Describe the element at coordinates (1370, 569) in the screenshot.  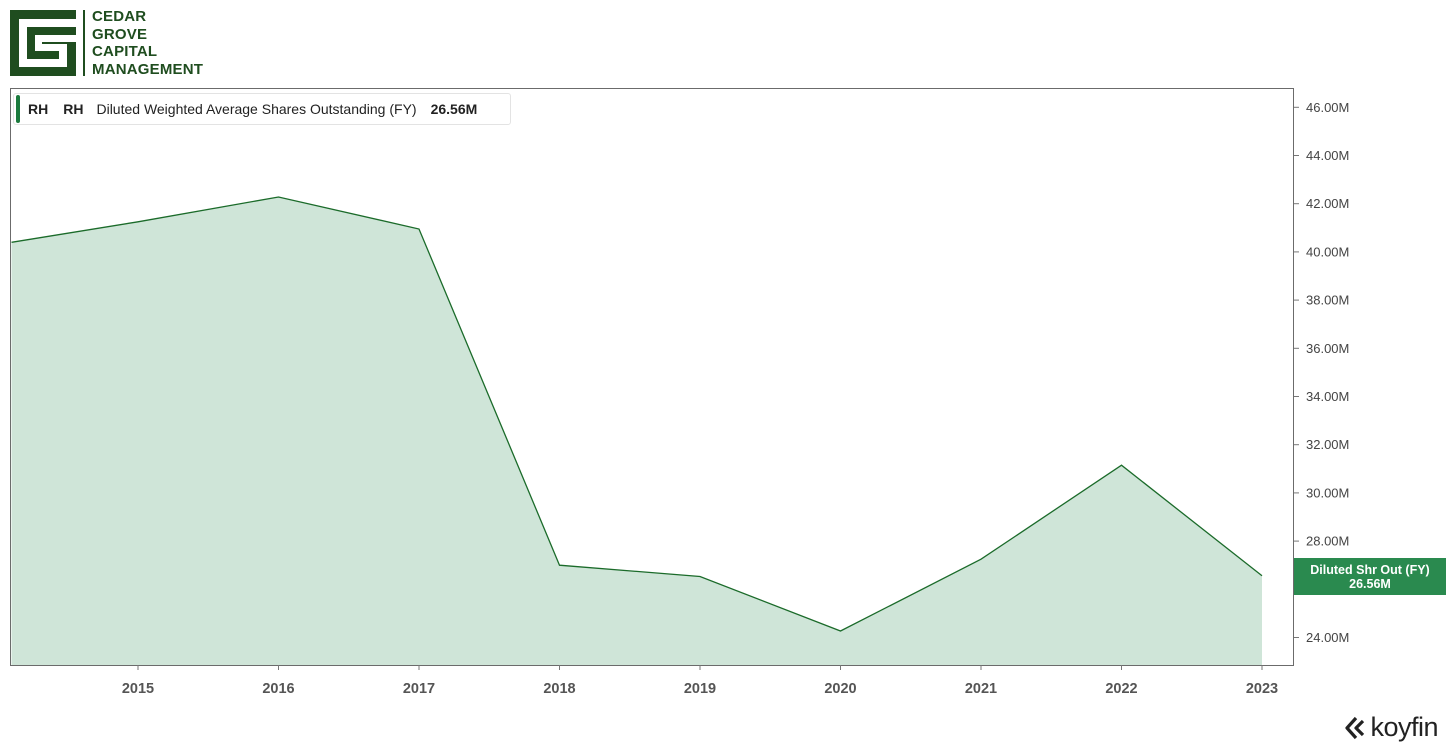
I see `badge-label: Diluted Shr Out (FY)` at that location.